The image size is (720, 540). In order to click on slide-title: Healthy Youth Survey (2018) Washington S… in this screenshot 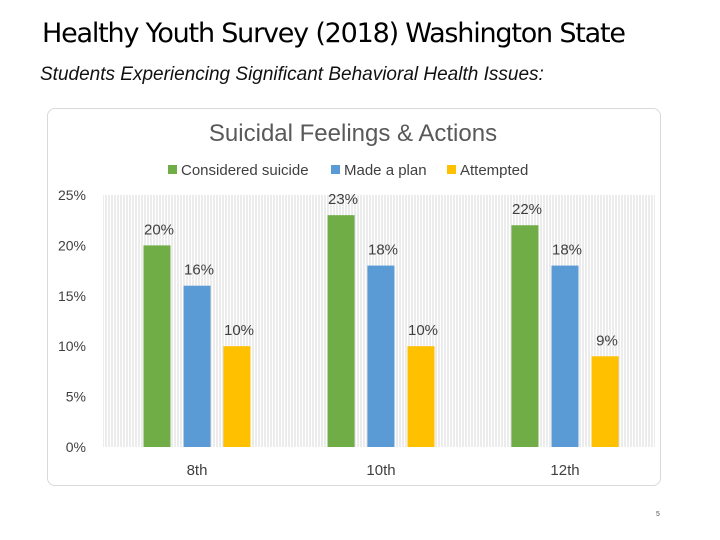, I will do `click(334, 33)`.